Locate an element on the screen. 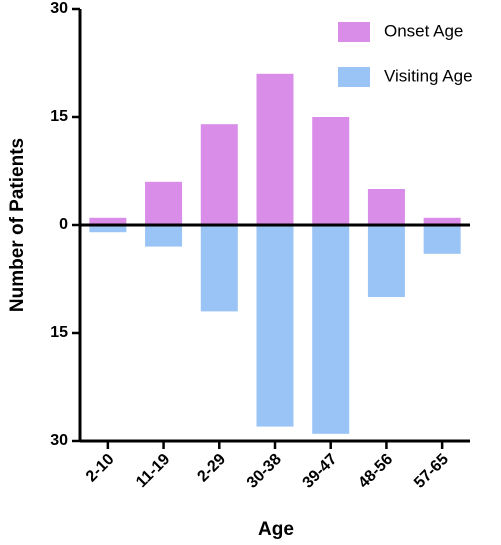  x-tick-label: 57-65 is located at coordinates (431, 471).